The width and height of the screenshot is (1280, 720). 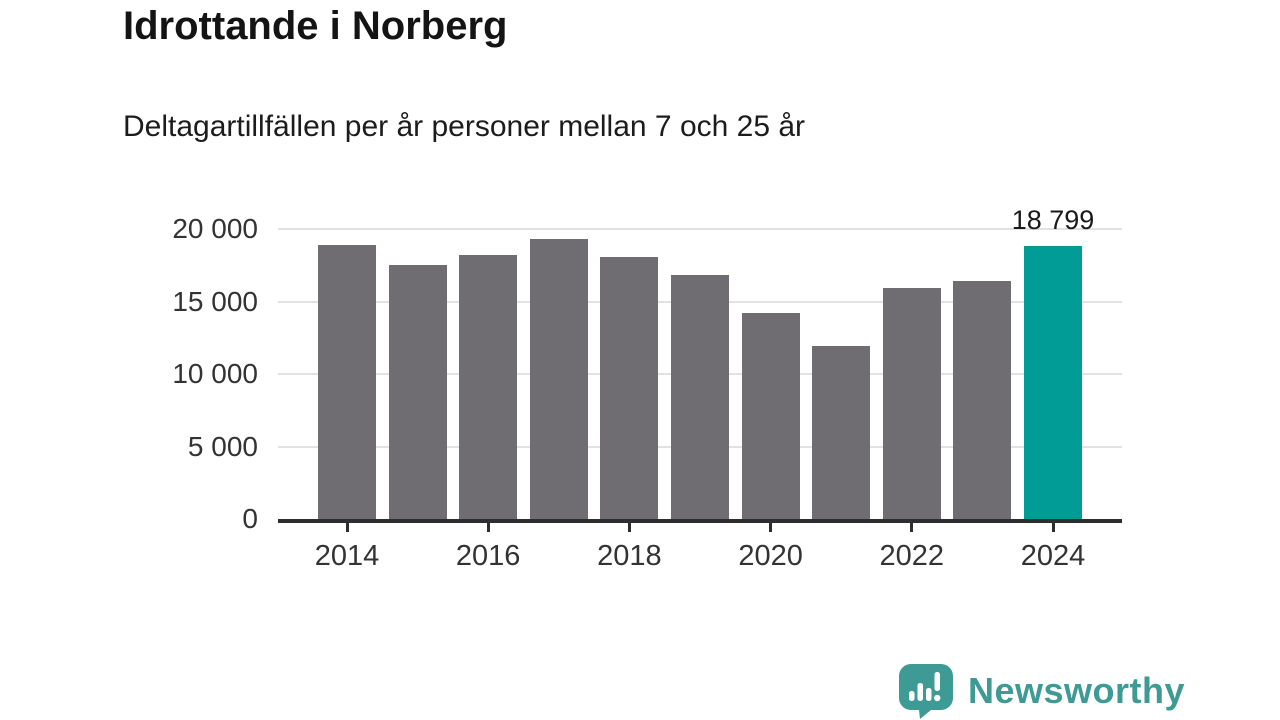 What do you see at coordinates (629, 387) in the screenshot?
I see `bar-2018` at bounding box center [629, 387].